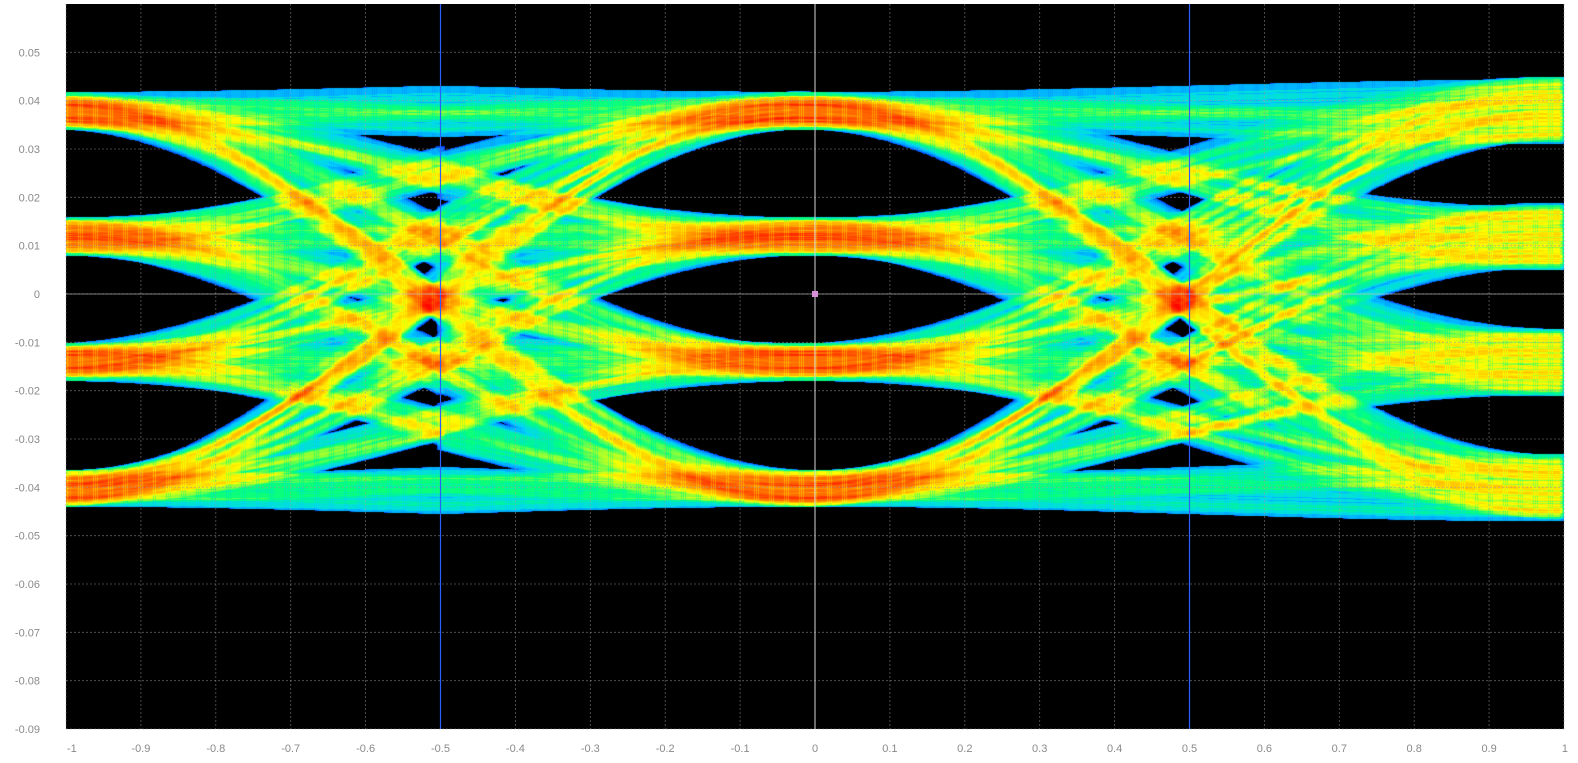 Image resolution: width=1578 pixels, height=763 pixels. What do you see at coordinates (29, 150) in the screenshot?
I see `y-tick-label: 0.03` at bounding box center [29, 150].